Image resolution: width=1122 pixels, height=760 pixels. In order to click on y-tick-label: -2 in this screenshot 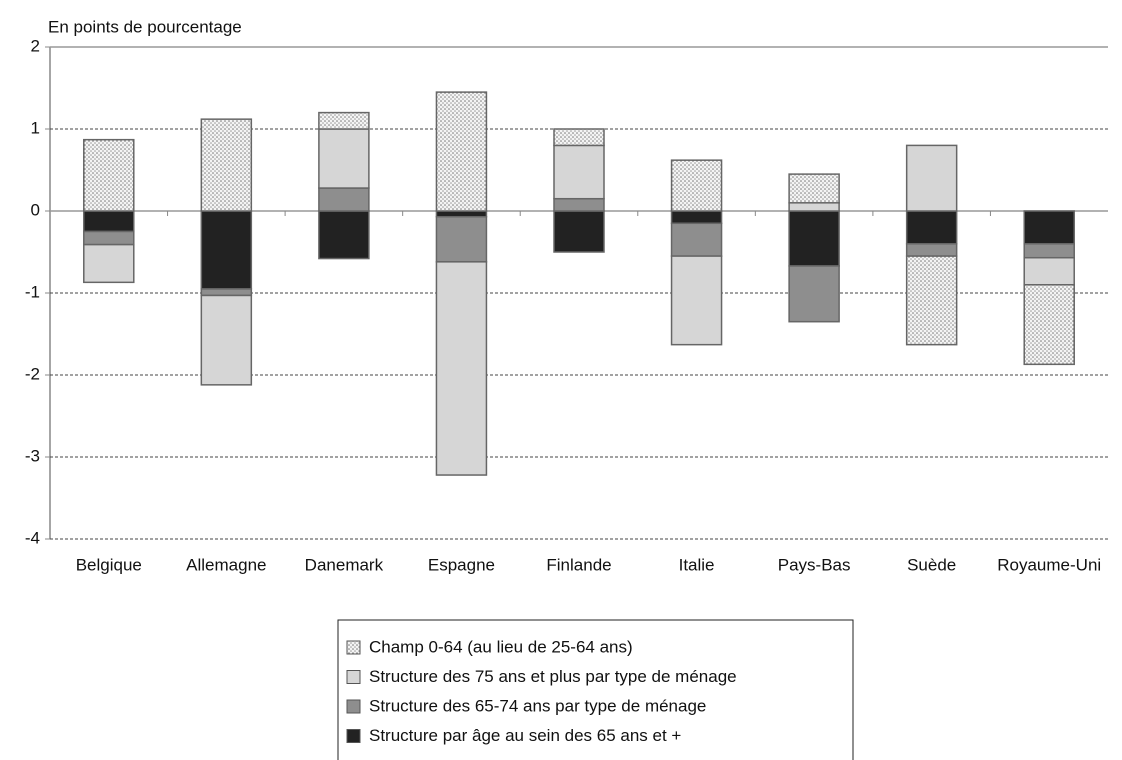, I will do `click(32, 373)`.